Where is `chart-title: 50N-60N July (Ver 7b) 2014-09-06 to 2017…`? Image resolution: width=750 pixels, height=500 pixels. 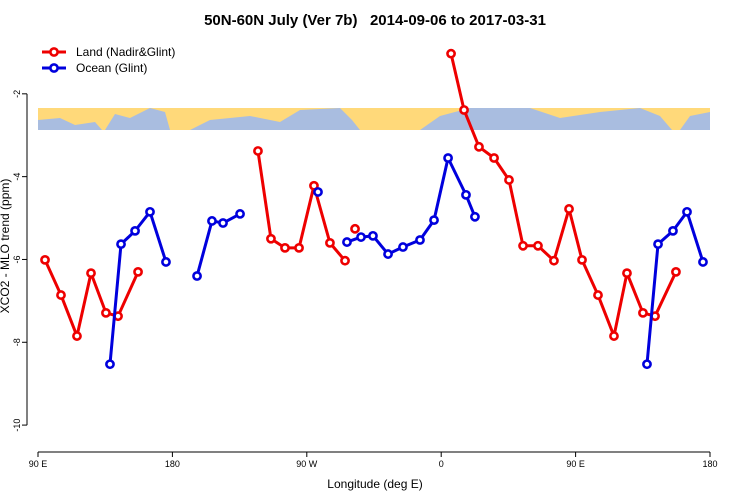
chart-title: 50N-60N July (Ver 7b) 2014-09-06 to 2017… is located at coordinates (375, 20).